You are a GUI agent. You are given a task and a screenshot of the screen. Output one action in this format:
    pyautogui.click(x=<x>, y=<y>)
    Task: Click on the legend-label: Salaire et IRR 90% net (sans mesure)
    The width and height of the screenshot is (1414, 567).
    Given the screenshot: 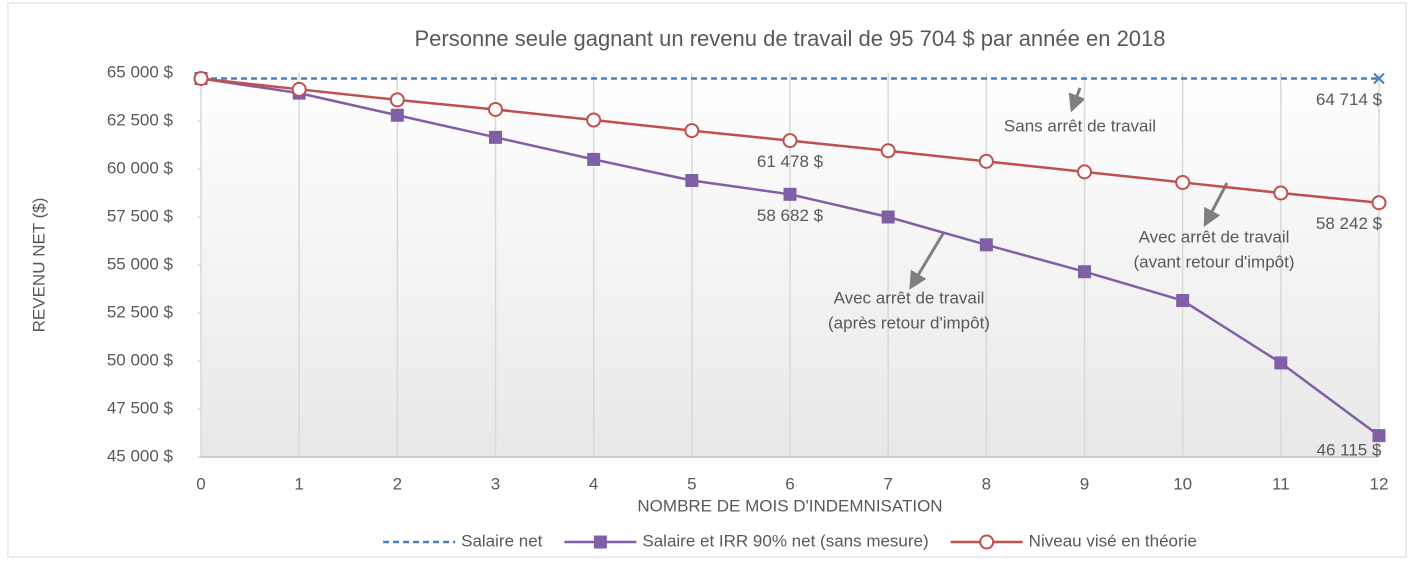 What is the action you would take?
    pyautogui.click(x=785, y=540)
    